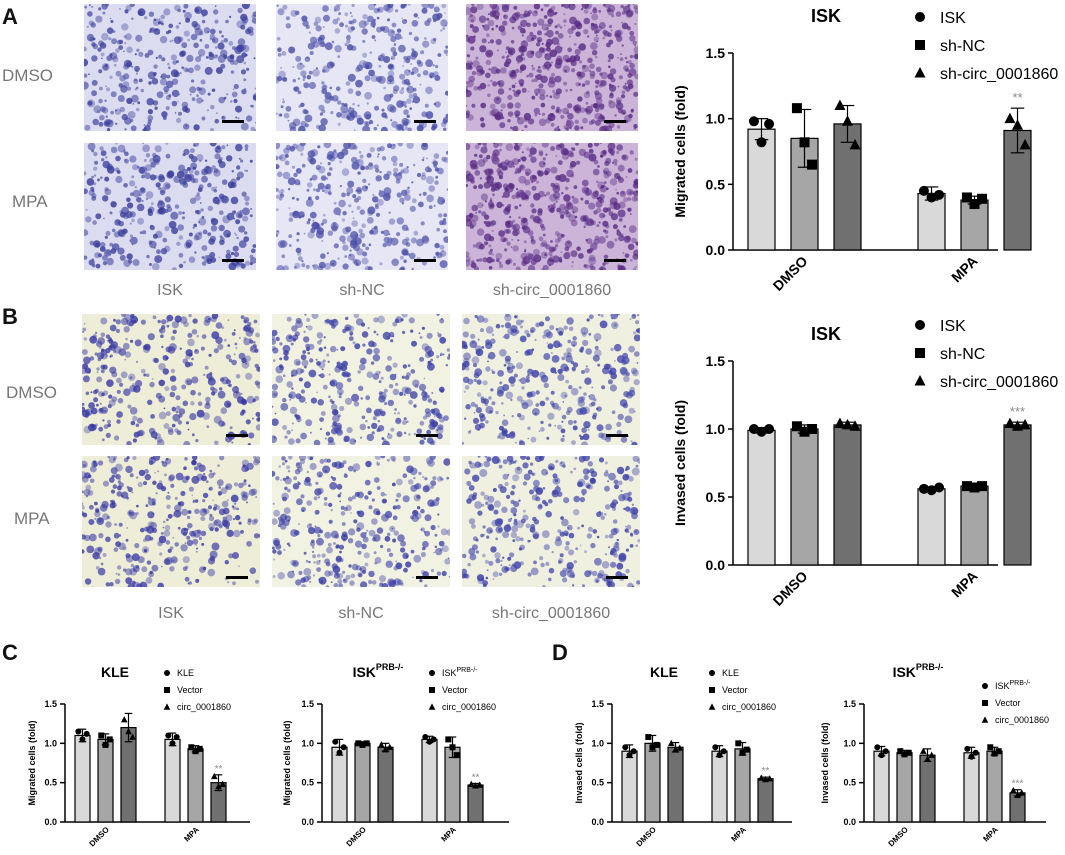  I want to click on col-label-shcirc: sh-circ_0001860, so click(552, 290).